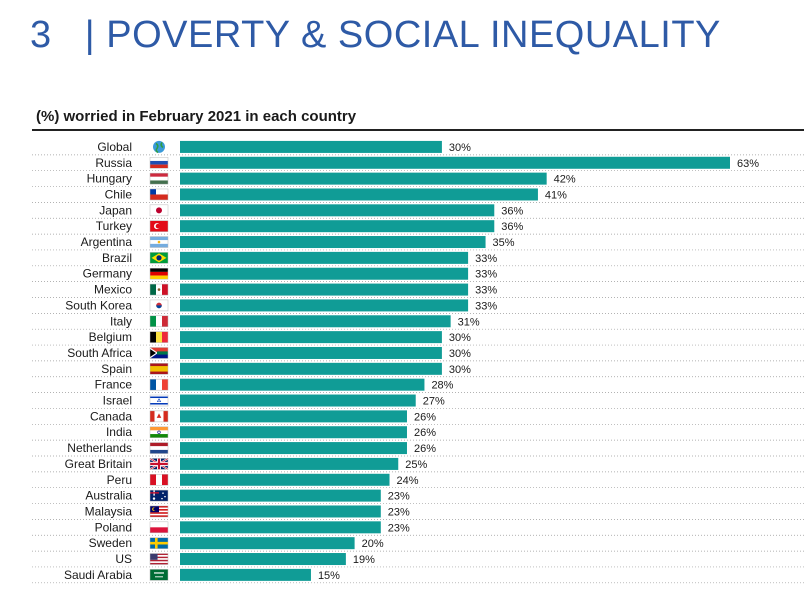 The image size is (804, 591). I want to click on value-label: 19%, so click(364, 560).